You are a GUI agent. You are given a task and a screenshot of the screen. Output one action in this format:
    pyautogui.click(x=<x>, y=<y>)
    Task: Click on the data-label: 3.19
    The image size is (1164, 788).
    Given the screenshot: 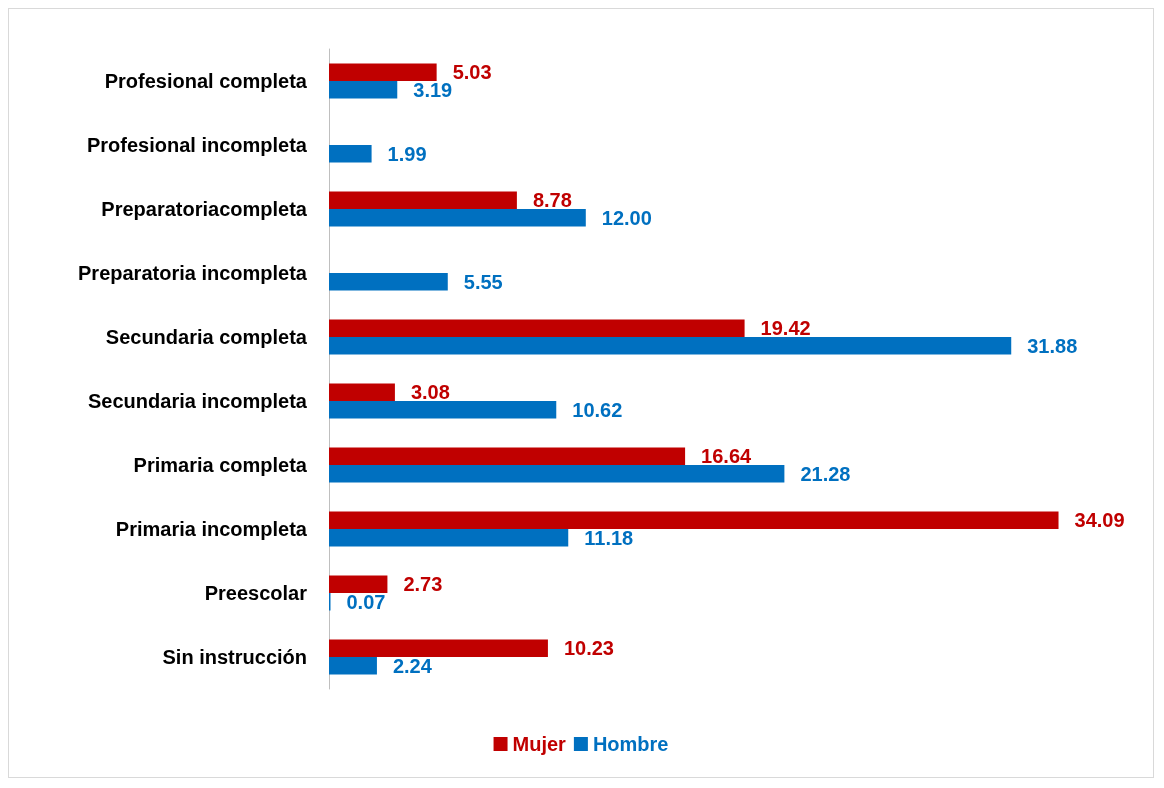 What is the action you would take?
    pyautogui.click(x=433, y=89)
    